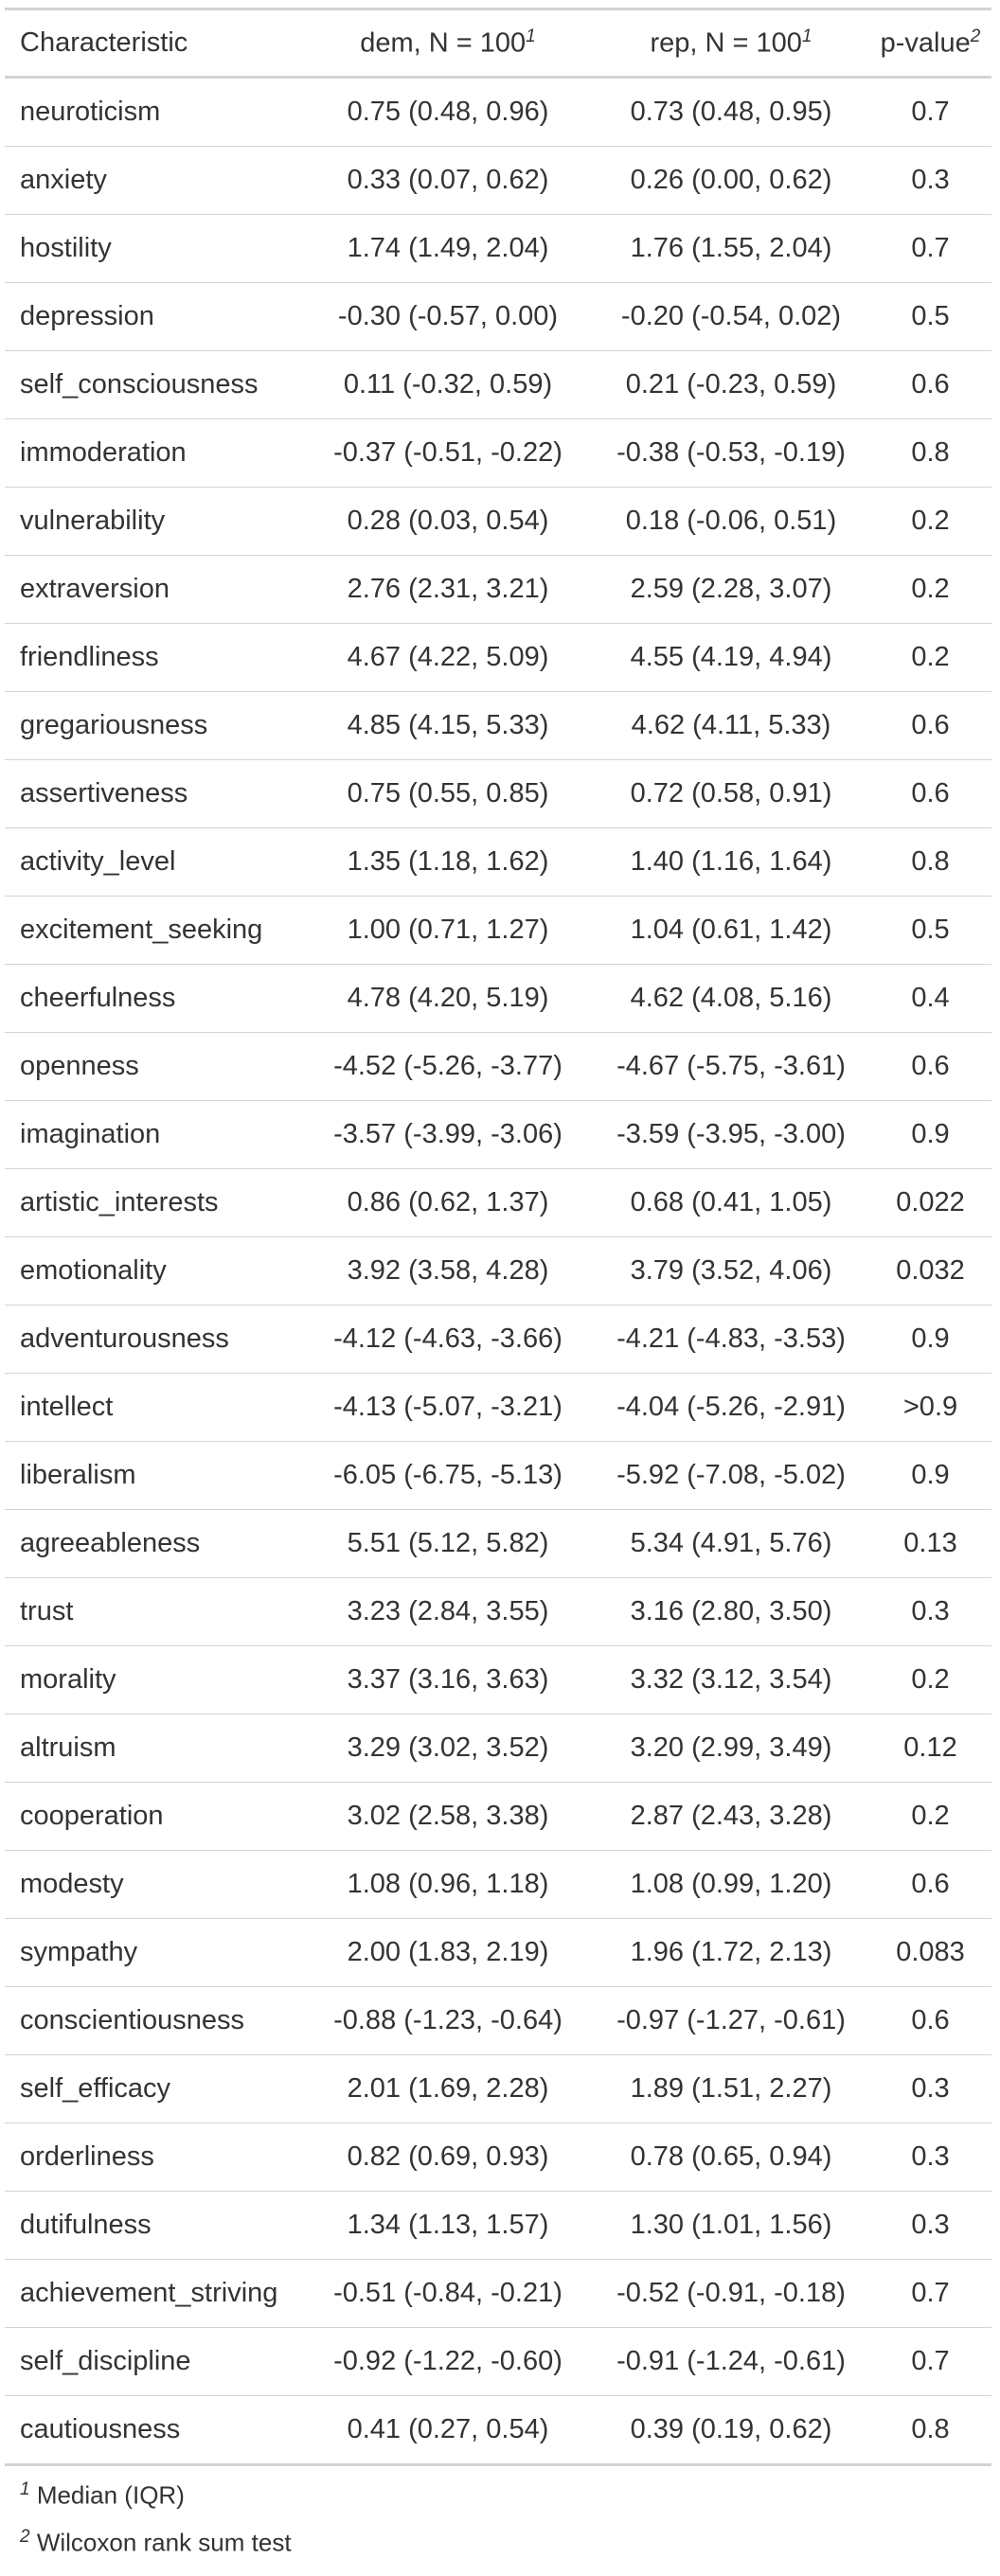  Describe the element at coordinates (731, 2157) in the screenshot. I see `cell: 0.78 (0.65, 0.94)` at that location.